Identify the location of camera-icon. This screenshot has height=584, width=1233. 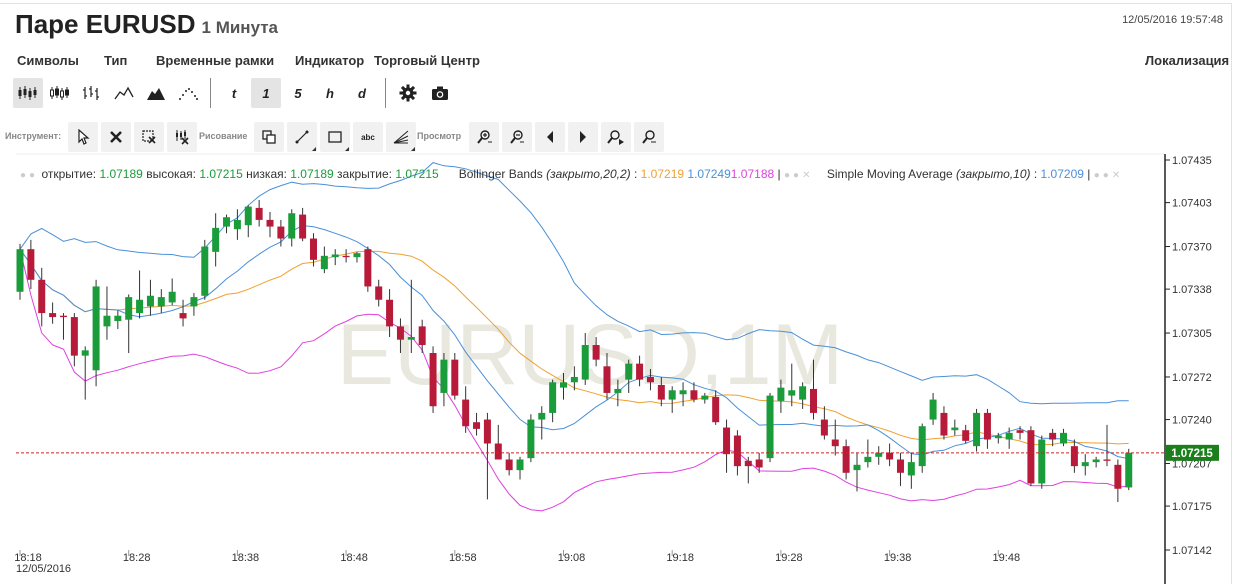
(440, 93).